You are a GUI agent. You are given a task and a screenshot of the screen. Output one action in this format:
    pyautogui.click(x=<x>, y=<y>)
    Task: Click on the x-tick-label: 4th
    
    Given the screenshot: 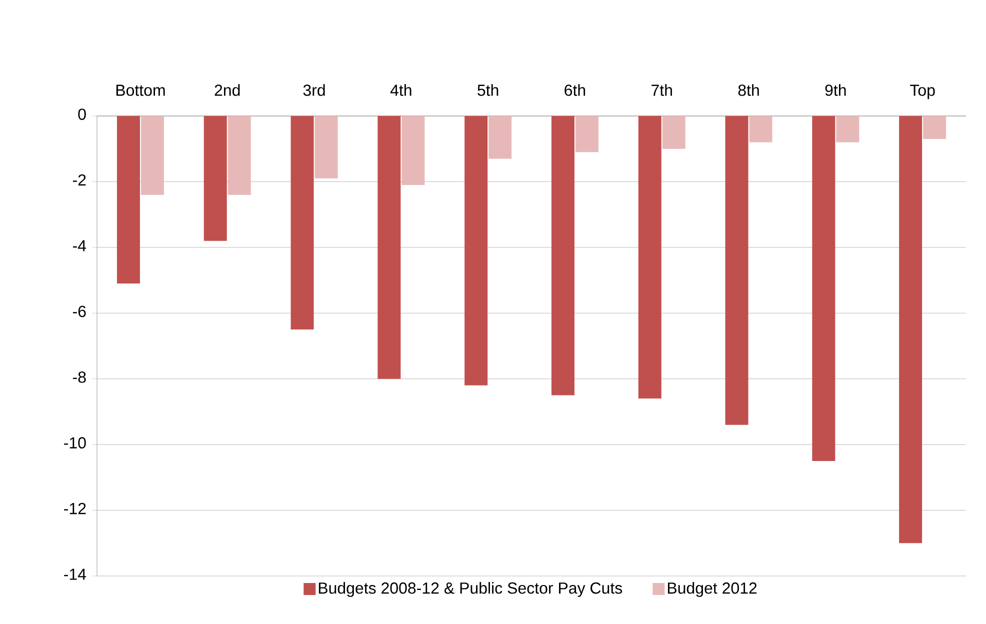 What is the action you would take?
    pyautogui.click(x=401, y=90)
    